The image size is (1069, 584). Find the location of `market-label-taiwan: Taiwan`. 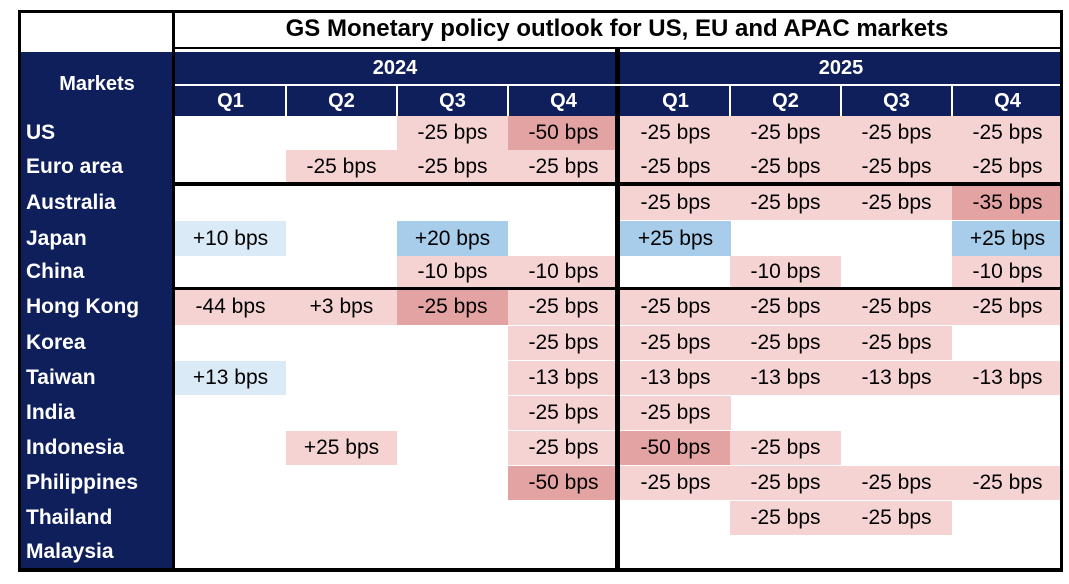

market-label-taiwan: Taiwan is located at coordinates (61, 377).